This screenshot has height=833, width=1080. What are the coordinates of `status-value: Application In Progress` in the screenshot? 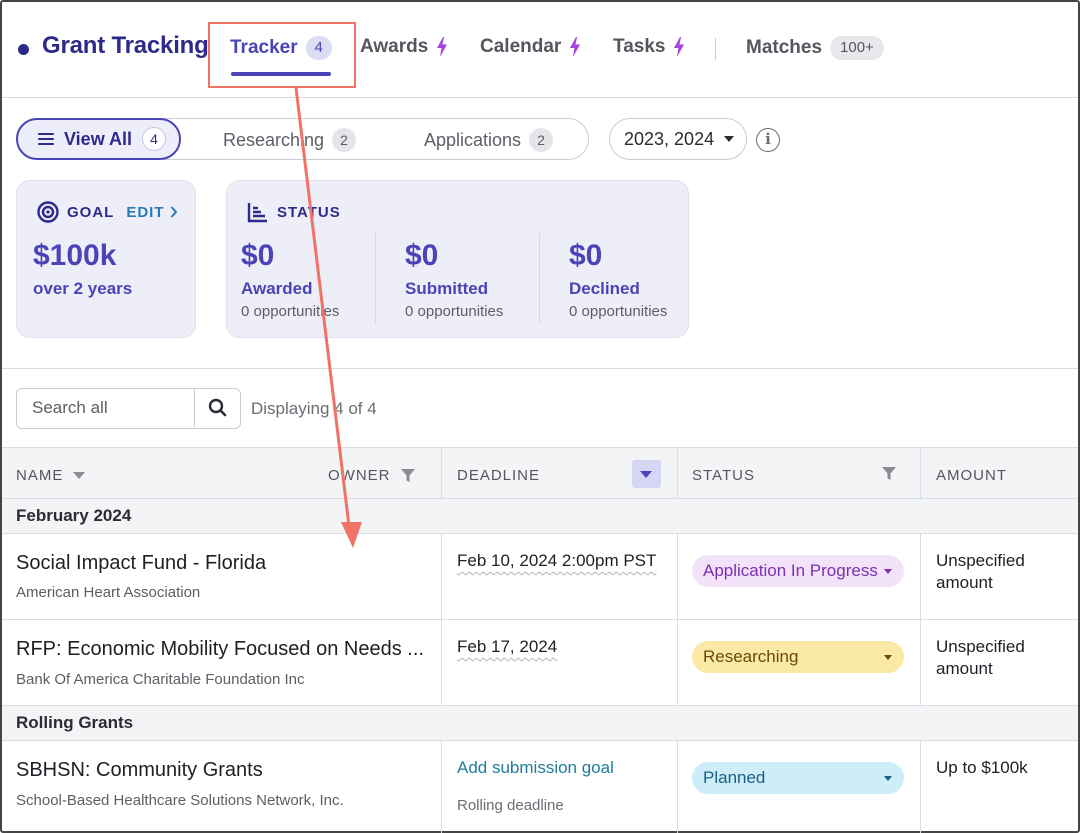 It's located at (790, 570).